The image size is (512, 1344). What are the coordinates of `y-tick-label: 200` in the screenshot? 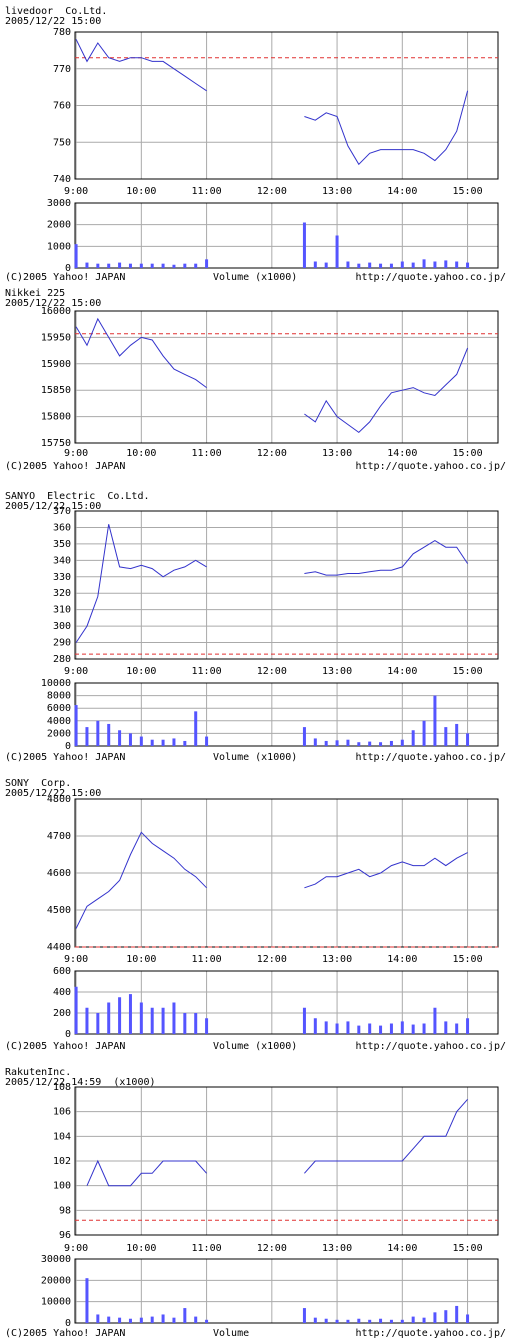 It's located at (62, 1013).